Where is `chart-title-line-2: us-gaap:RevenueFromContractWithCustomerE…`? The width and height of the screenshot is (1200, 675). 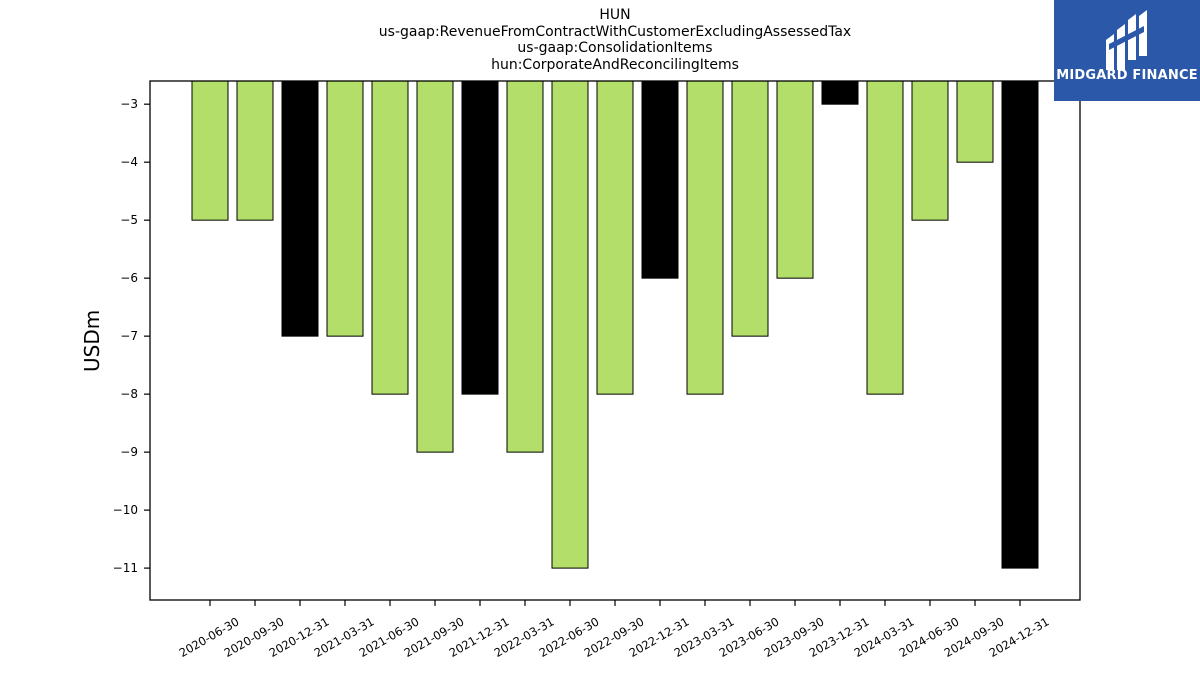 chart-title-line-2: us-gaap:RevenueFromContractWithCustomerE… is located at coordinates (615, 32).